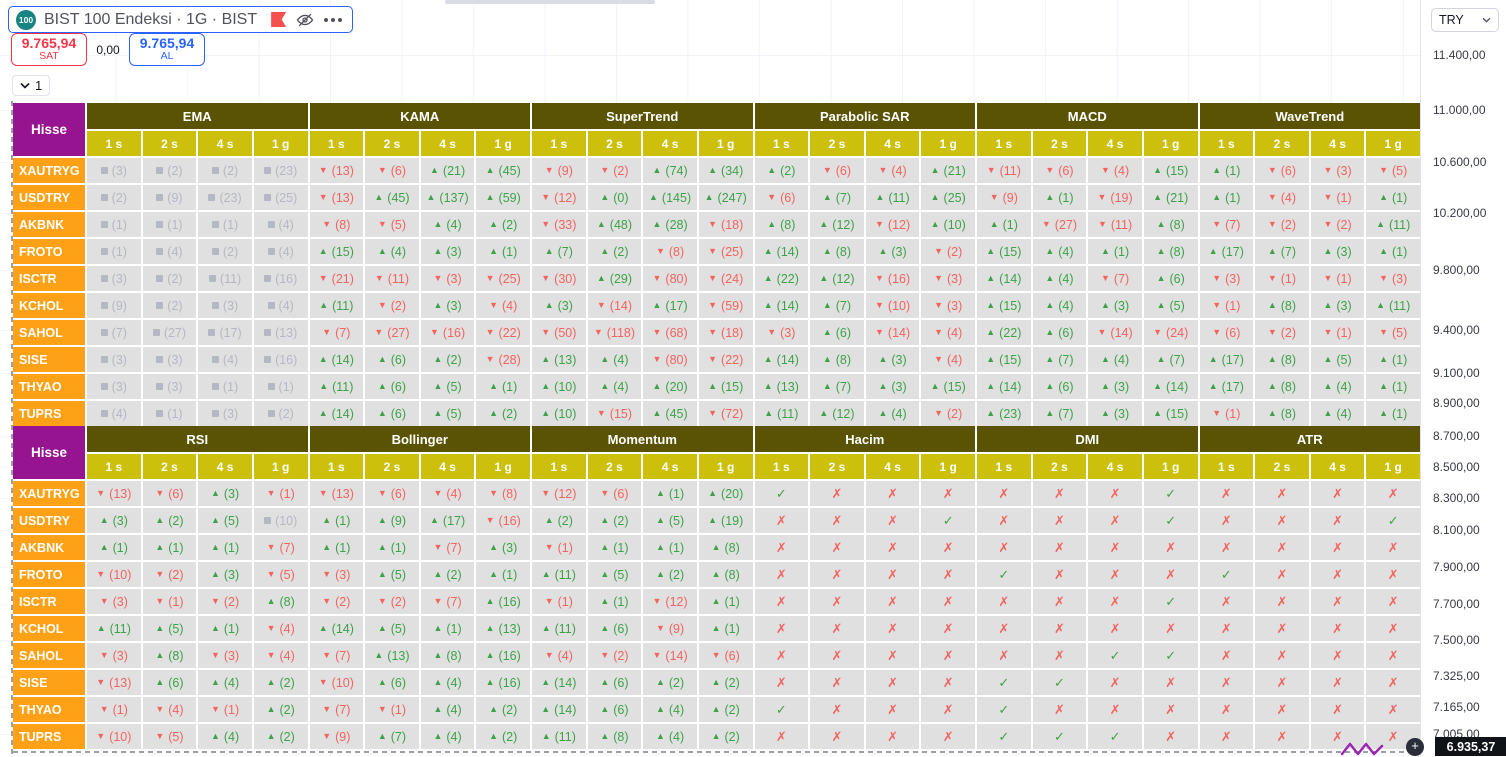 The image size is (1506, 757). I want to click on signal-count: (9), so click(676, 628).